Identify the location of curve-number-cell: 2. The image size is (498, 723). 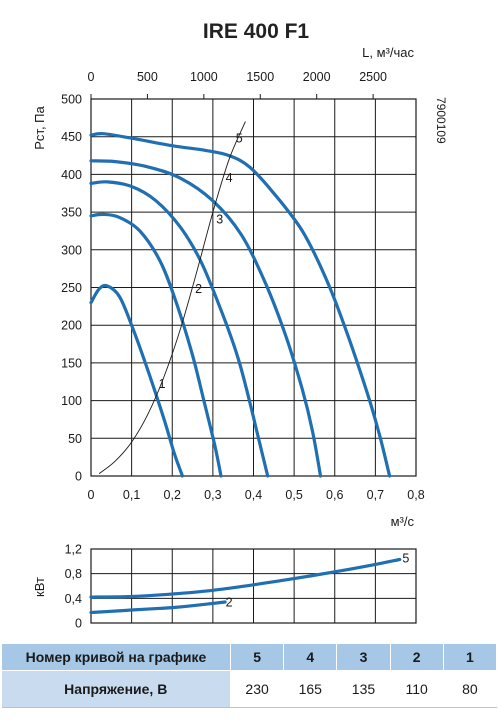
(416, 657).